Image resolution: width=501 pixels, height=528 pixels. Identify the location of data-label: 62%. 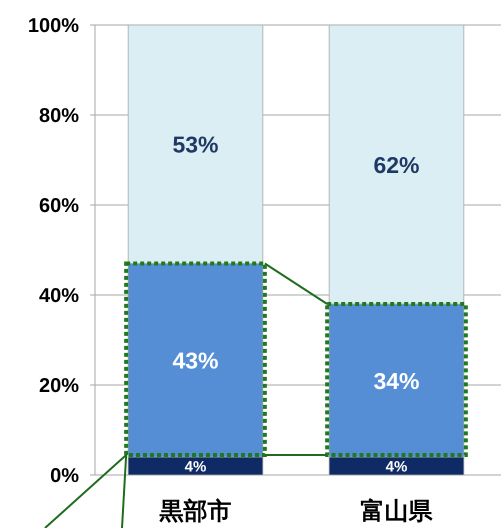
(396, 165).